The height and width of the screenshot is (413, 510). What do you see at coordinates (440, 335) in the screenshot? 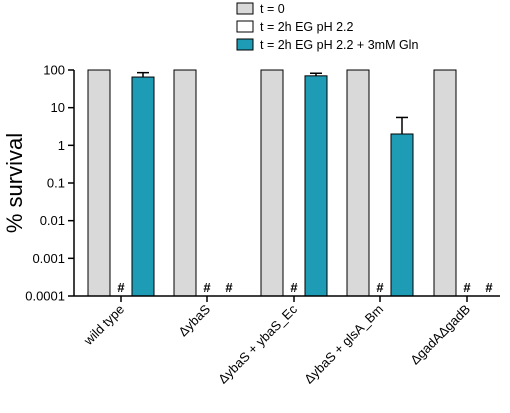
I see `x-tick-label: ΔgadAΔgadB` at bounding box center [440, 335].